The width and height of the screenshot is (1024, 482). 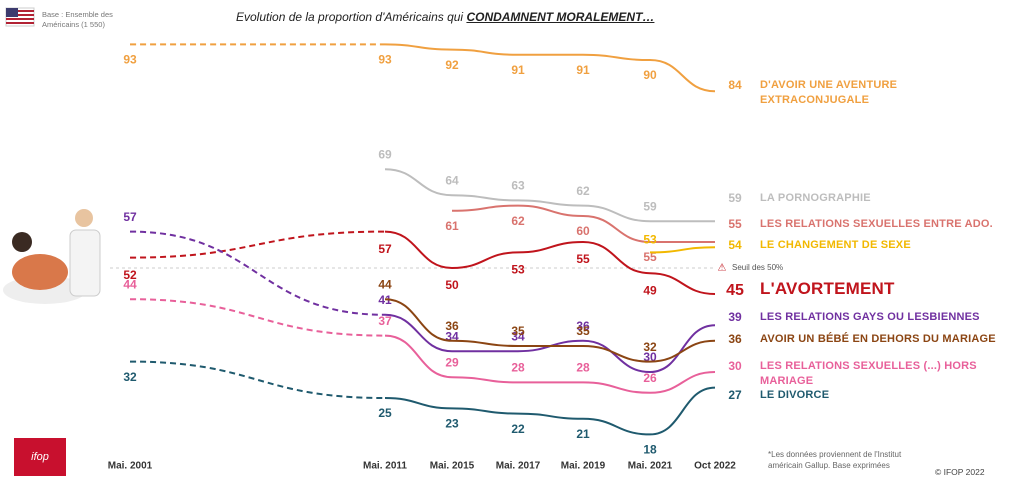 What do you see at coordinates (452, 65) in the screenshot?
I see `value-label: 92` at bounding box center [452, 65].